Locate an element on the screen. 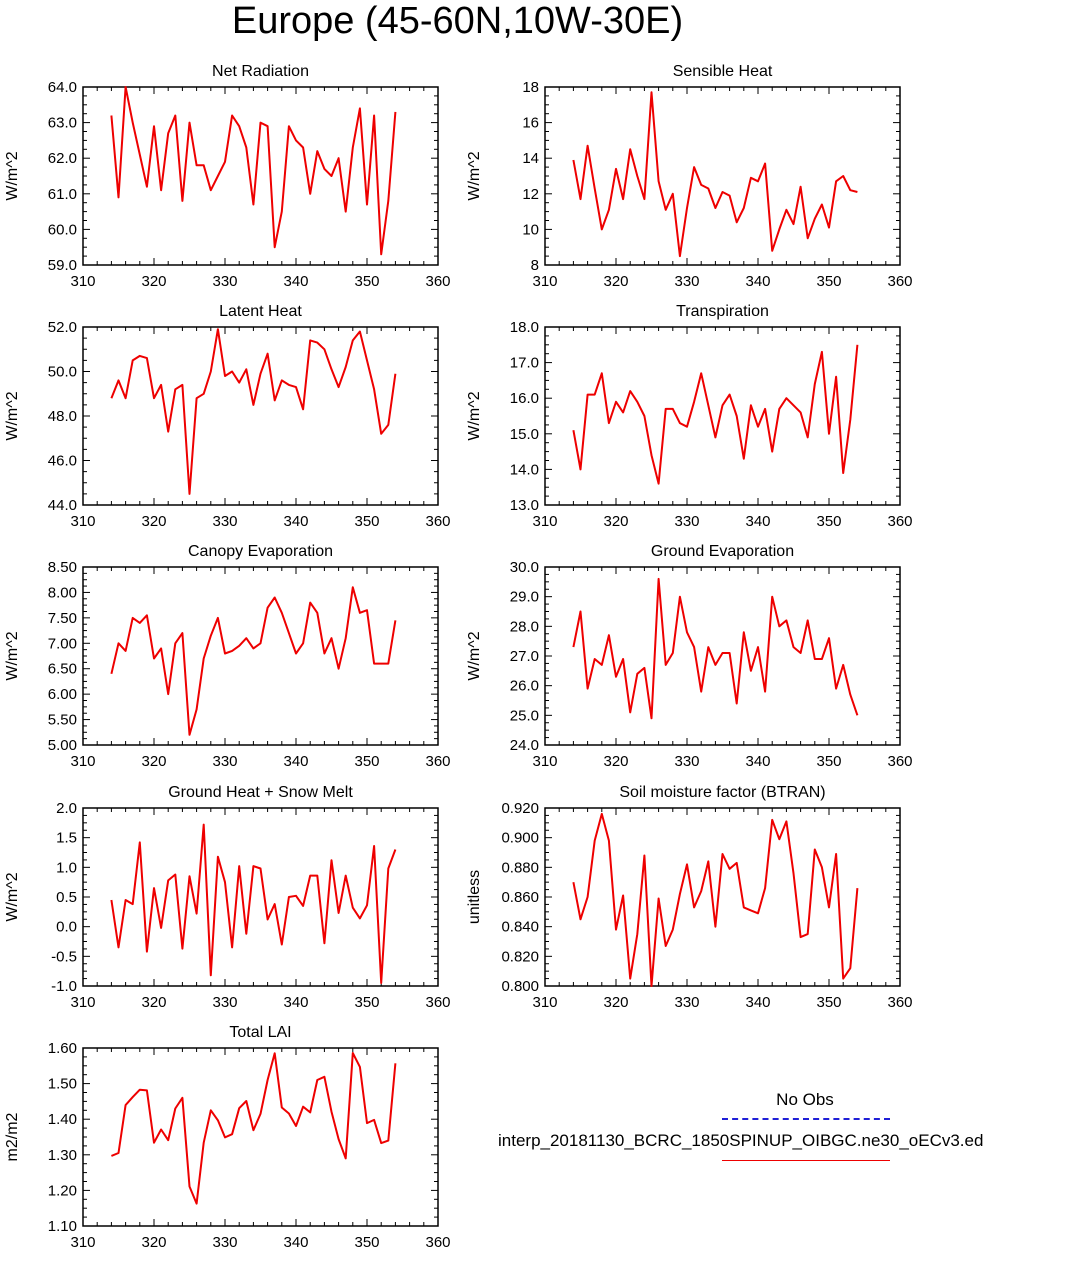 Image resolution: width=1070 pixels, height=1261 pixels. y-tick-label: 1.5 is located at coordinates (66, 838).